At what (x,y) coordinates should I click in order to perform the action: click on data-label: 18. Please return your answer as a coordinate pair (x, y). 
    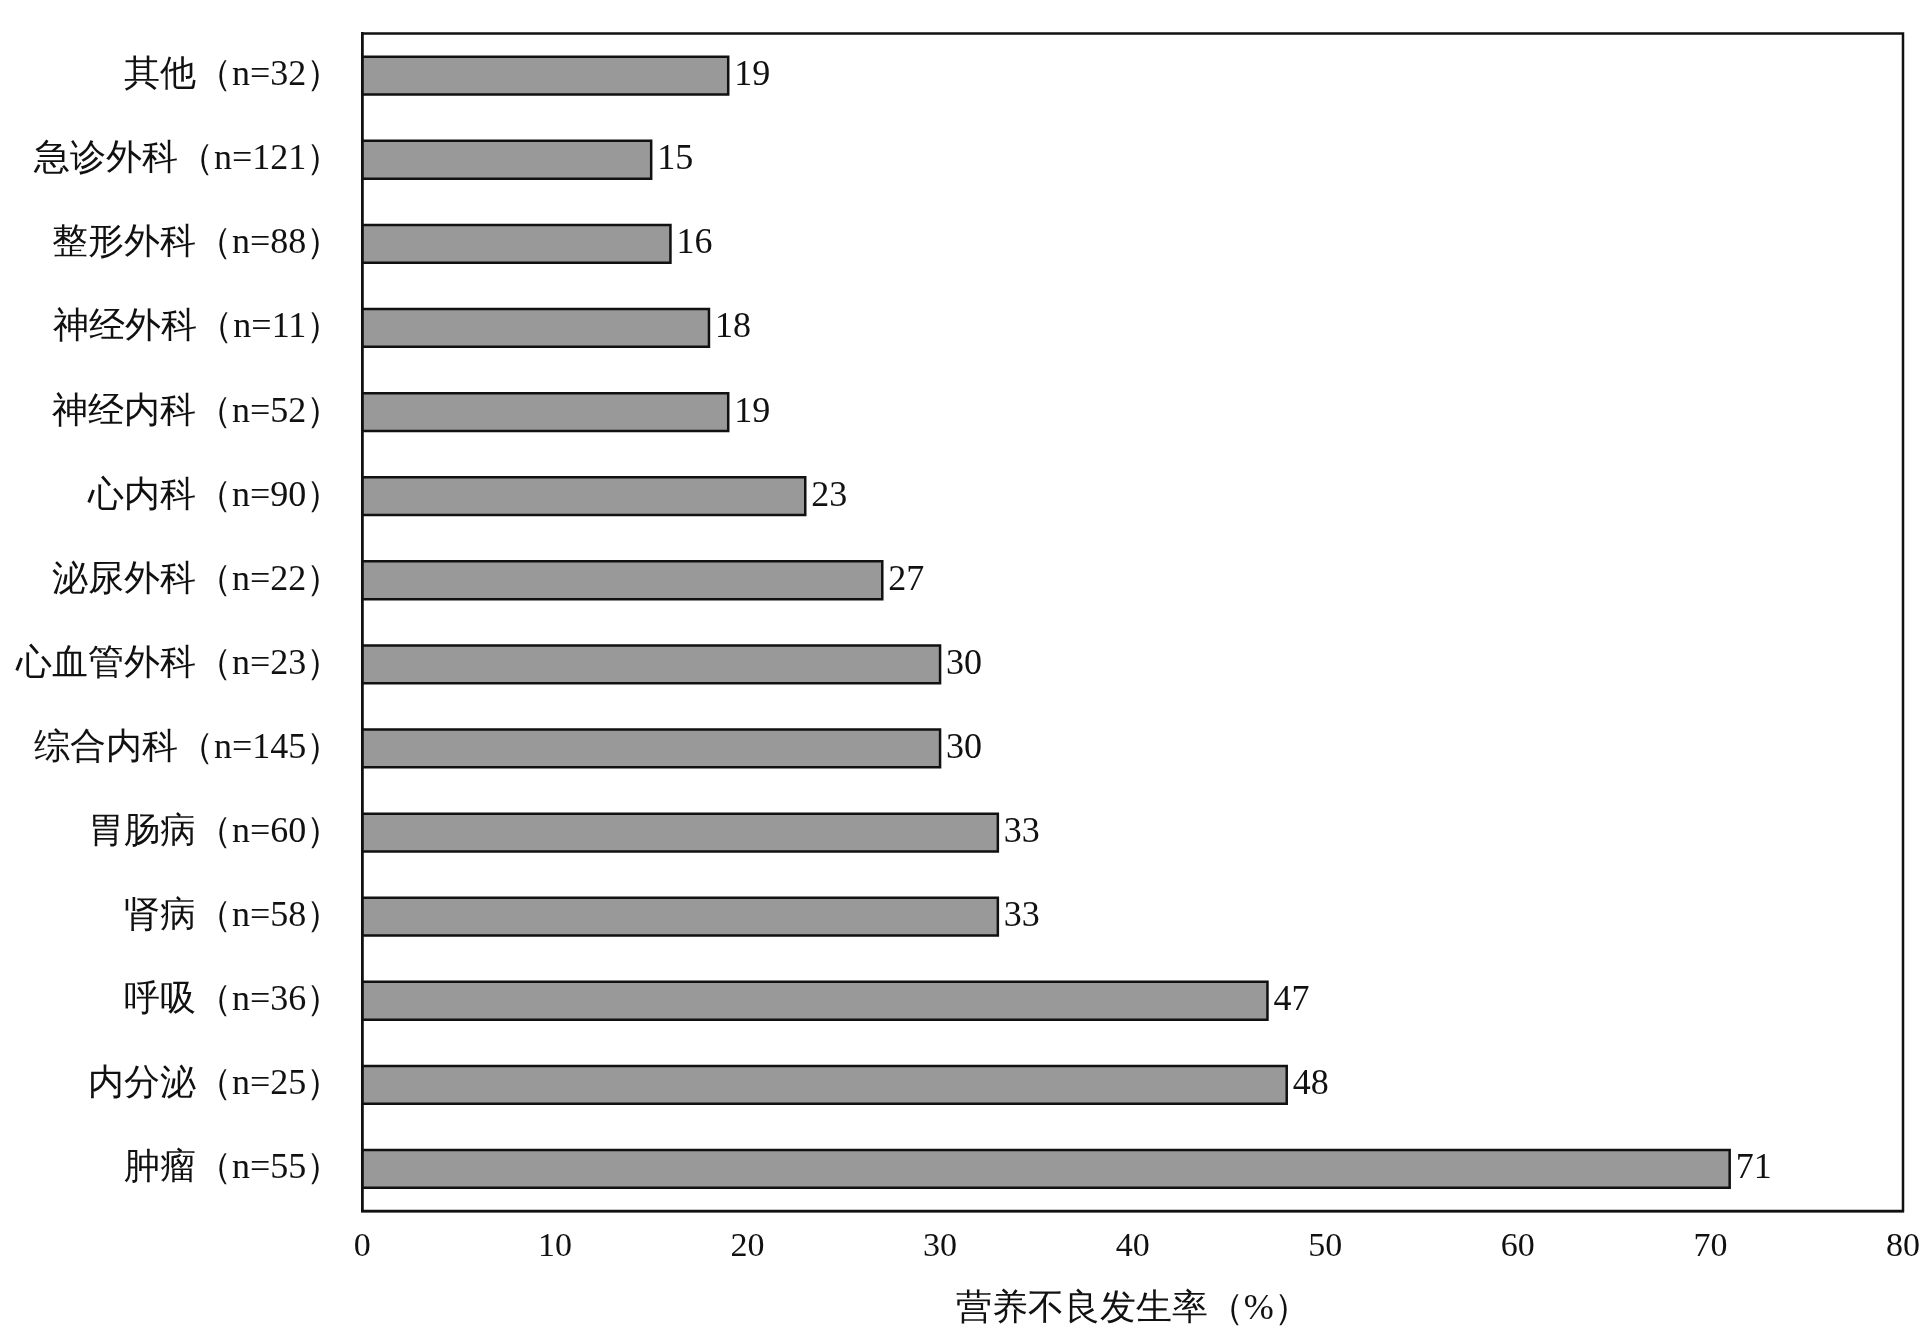
    Looking at the image, I should click on (732, 325).